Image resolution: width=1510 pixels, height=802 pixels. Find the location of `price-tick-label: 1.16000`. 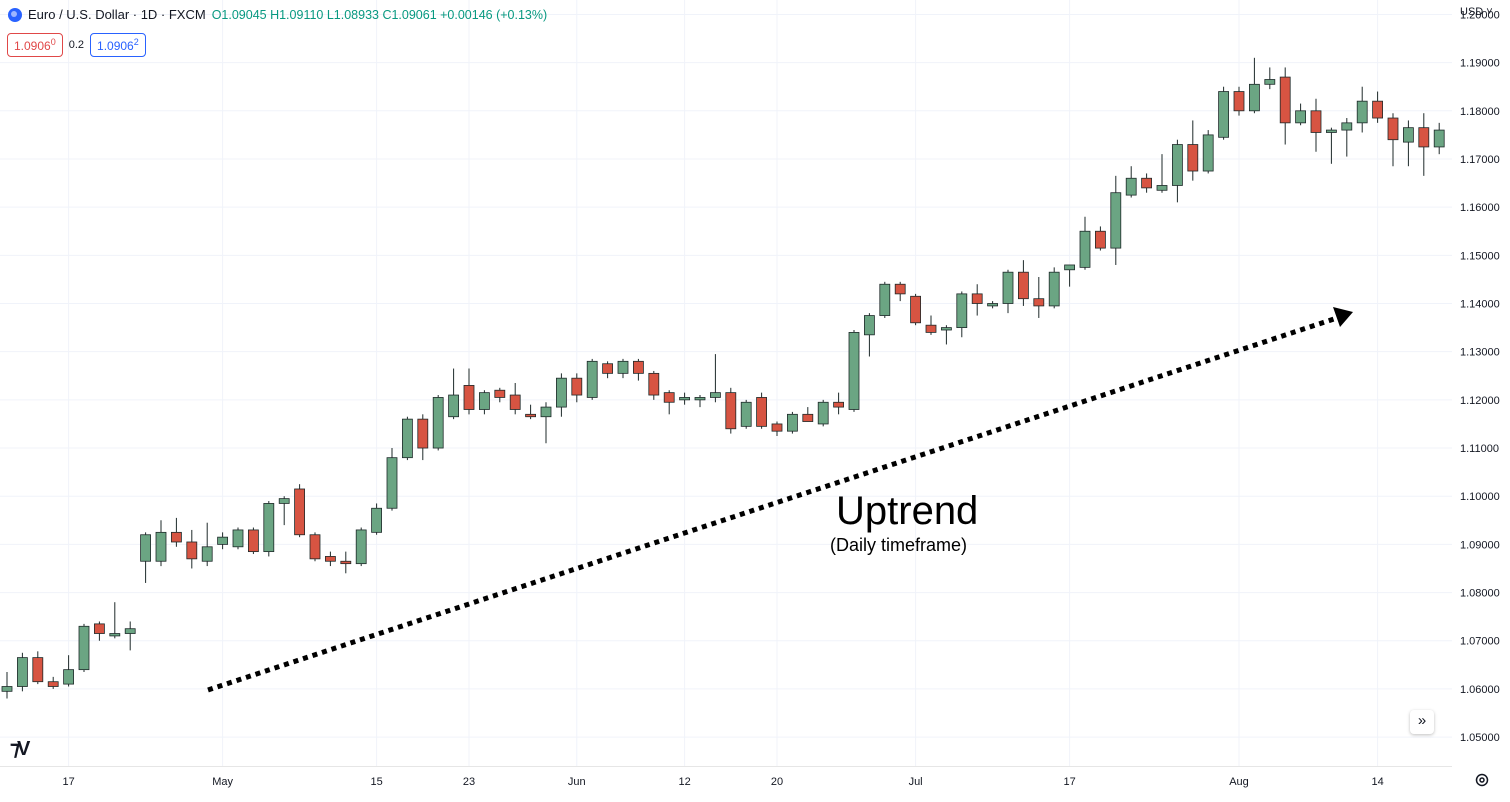

price-tick-label: 1.16000 is located at coordinates (1480, 208).